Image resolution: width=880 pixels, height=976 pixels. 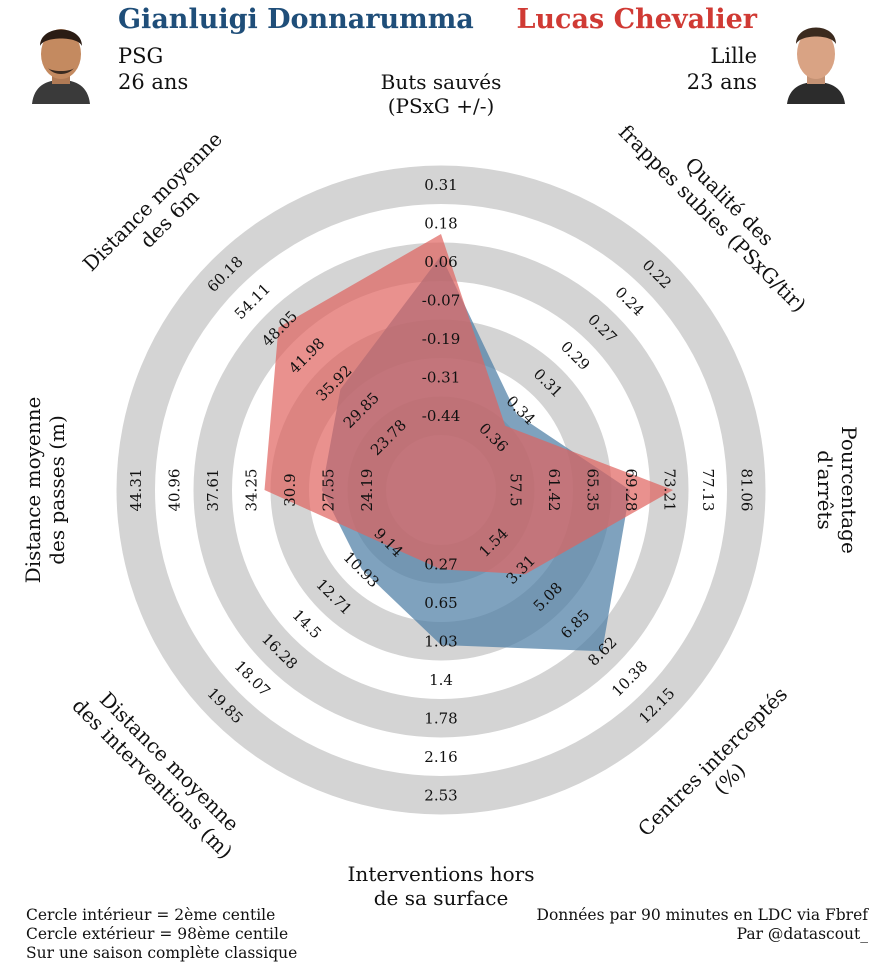 What do you see at coordinates (441, 680) in the screenshot?
I see `tick-label: 1.4` at bounding box center [441, 680].